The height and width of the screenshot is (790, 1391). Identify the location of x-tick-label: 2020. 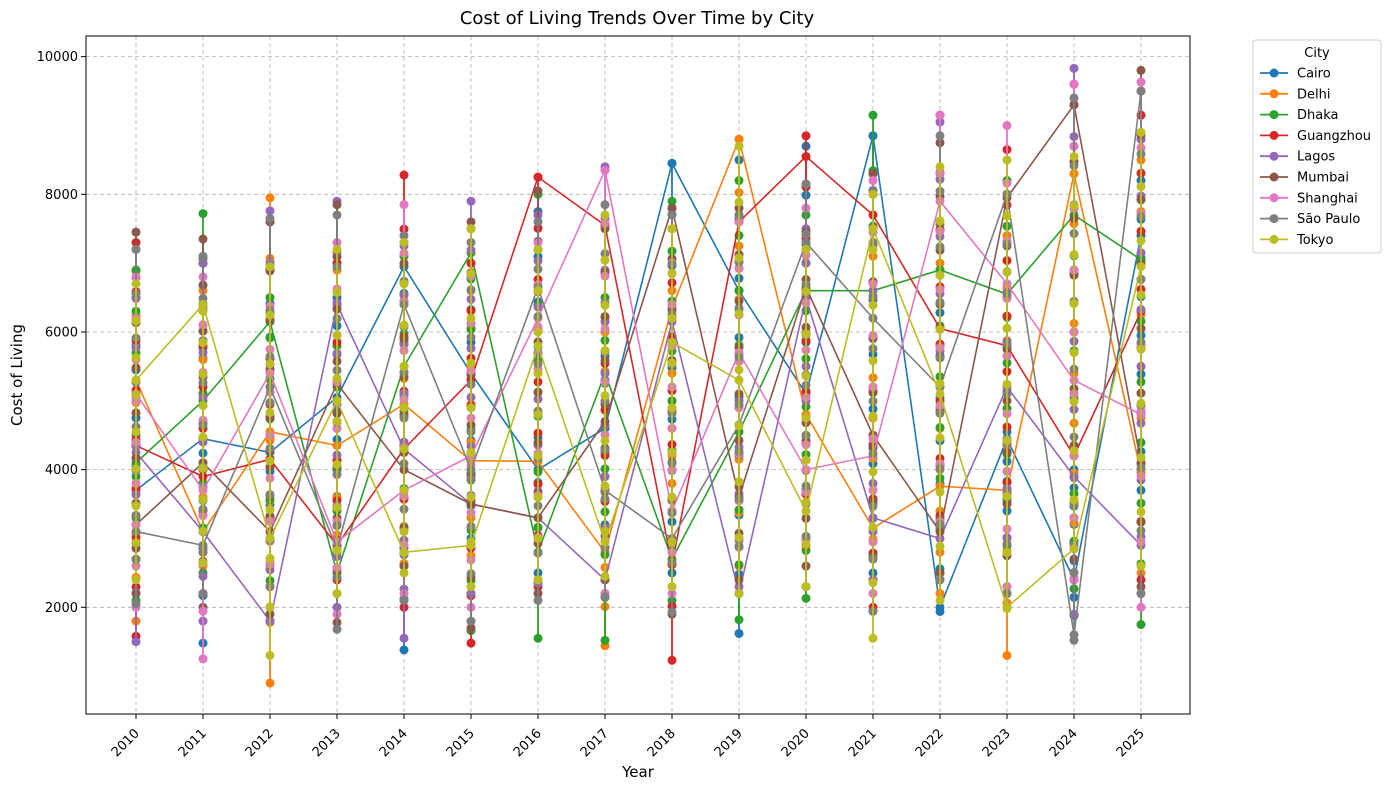
(796, 743).